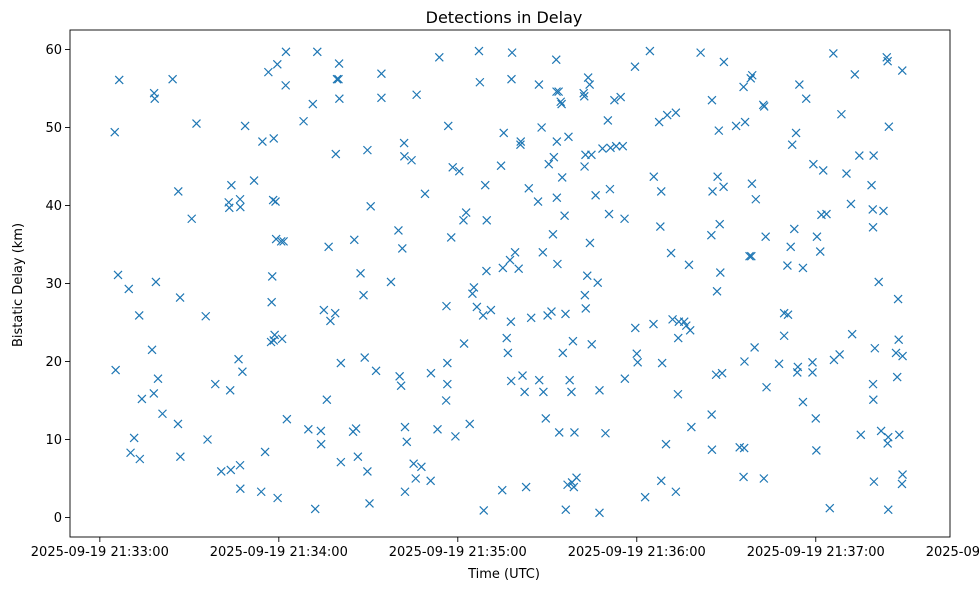  I want to click on y-tick-label: 10, so click(53, 440).